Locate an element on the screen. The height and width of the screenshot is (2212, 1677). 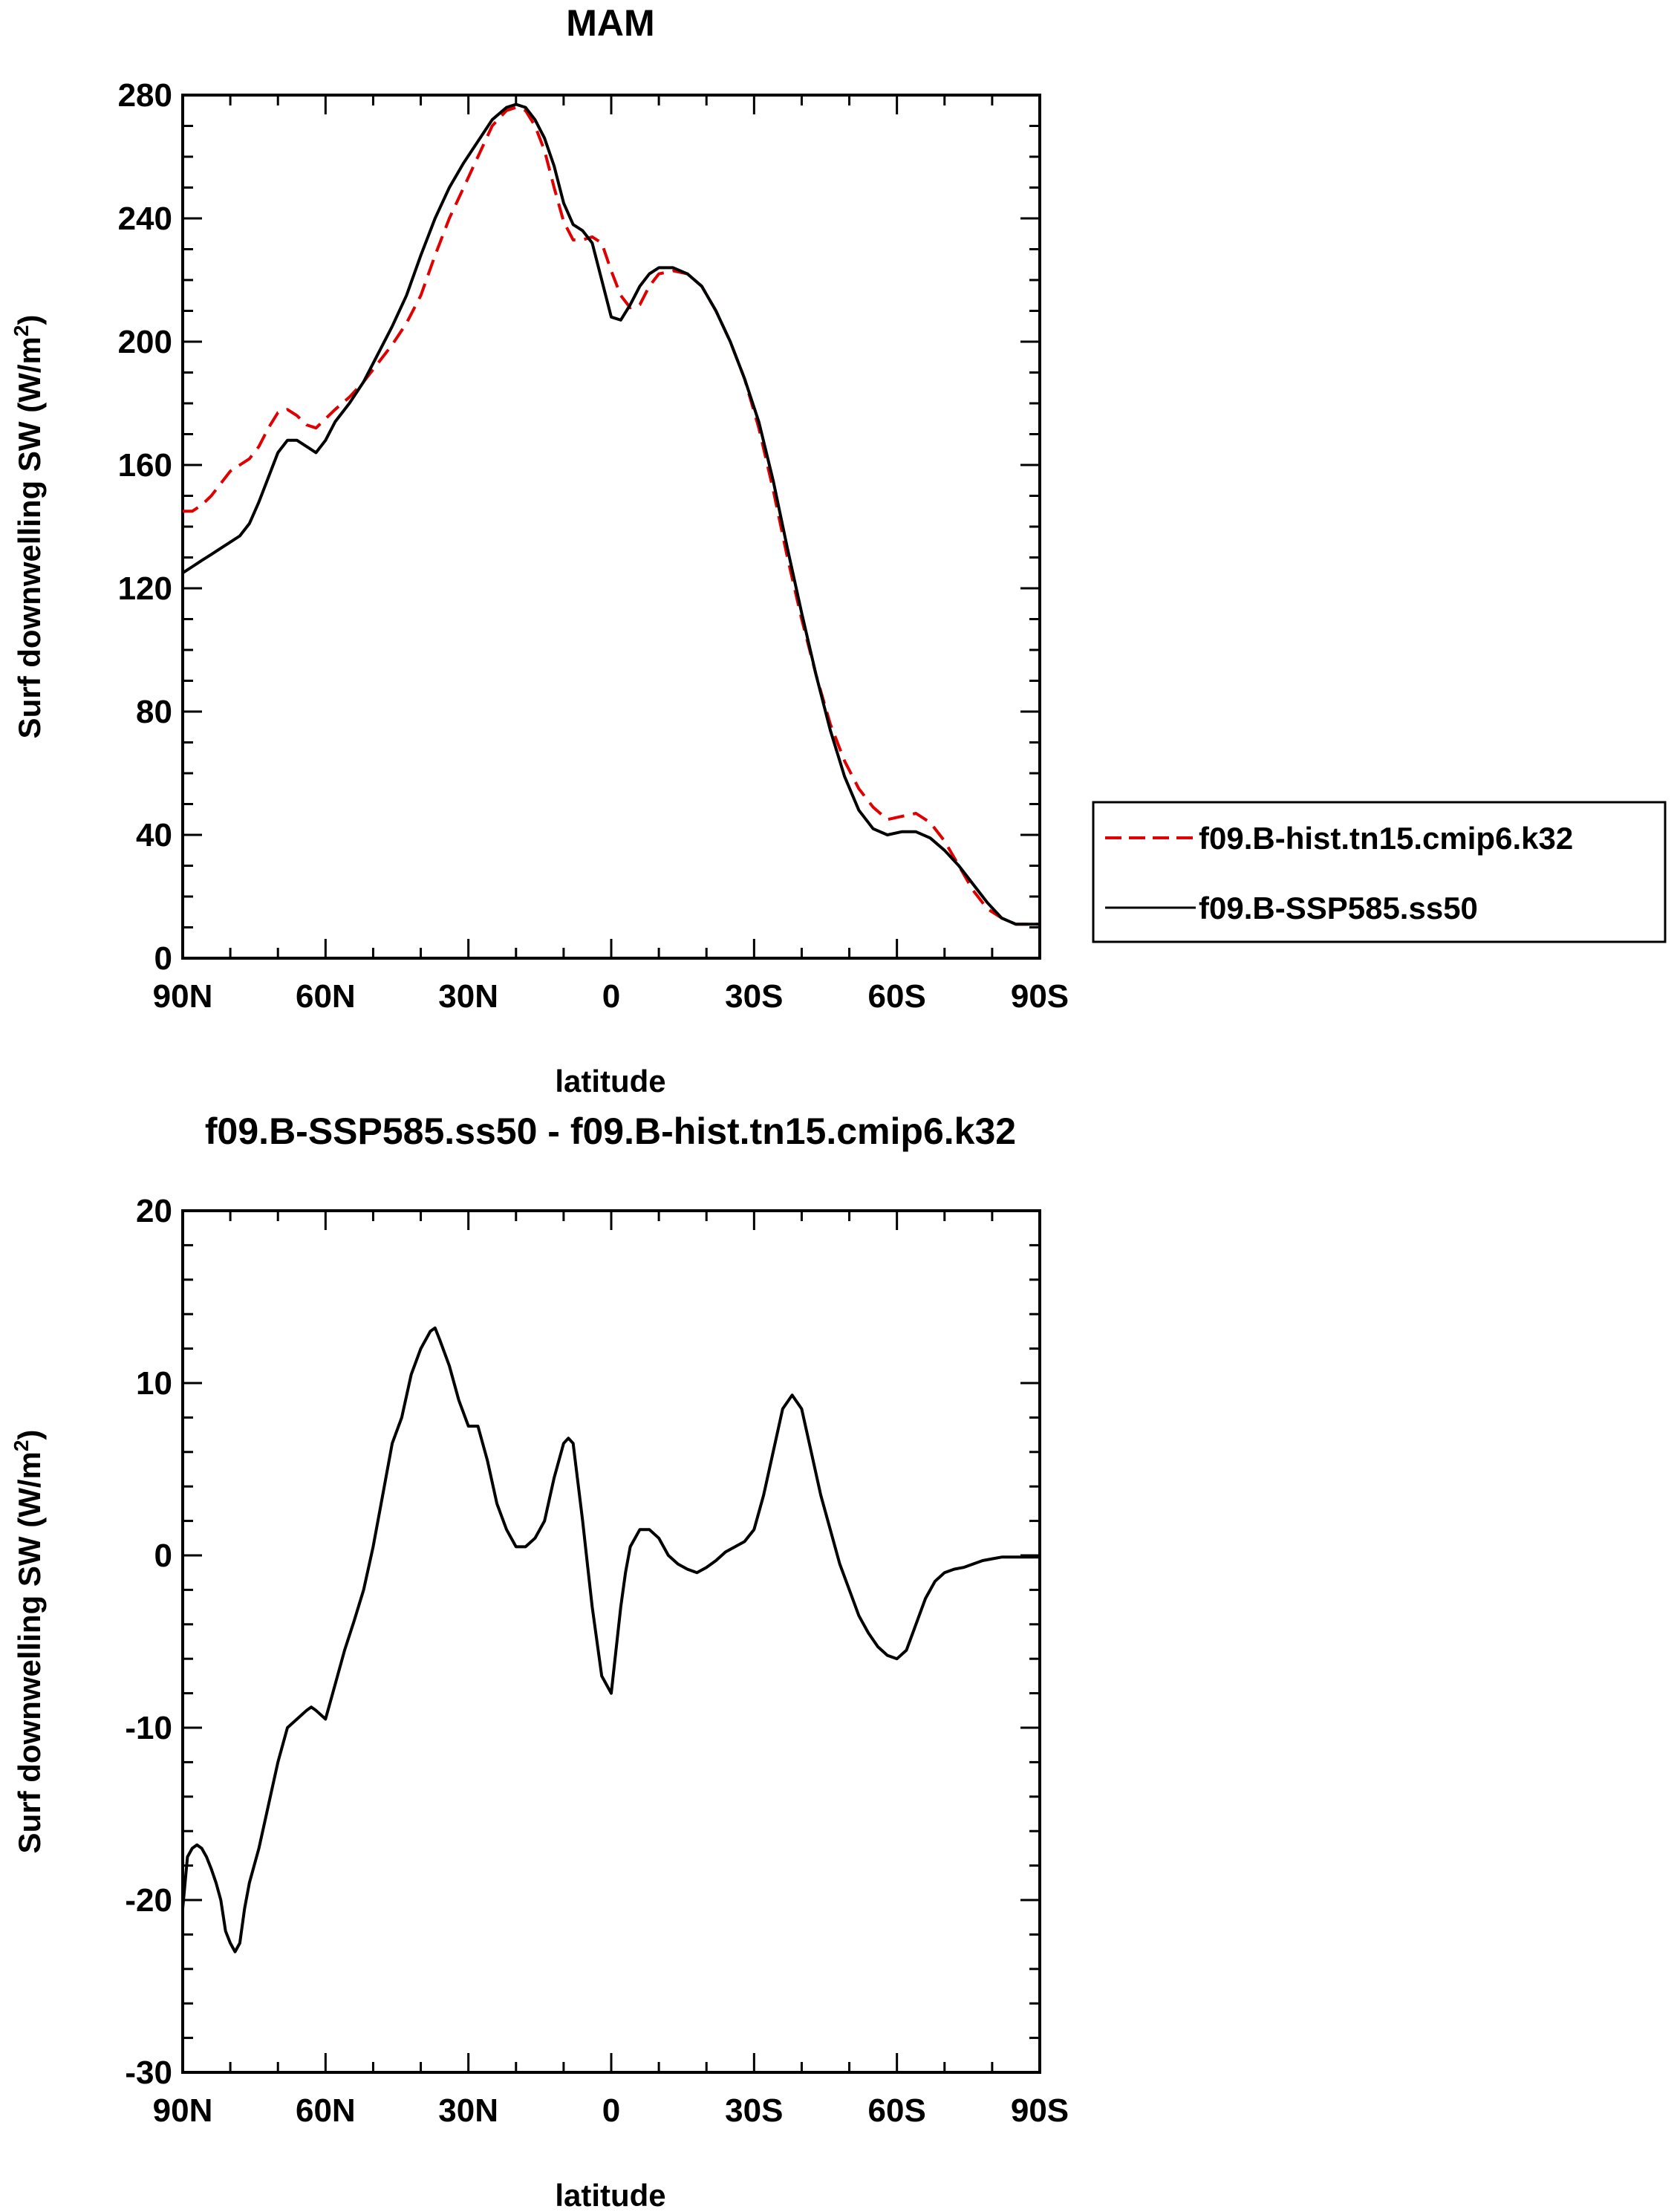
y-tick-label: 160 is located at coordinates (145, 465).